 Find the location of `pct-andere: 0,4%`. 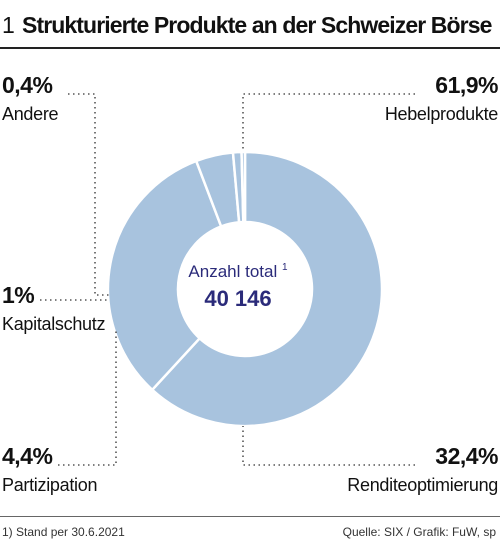

pct-andere: 0,4% is located at coordinates (27, 85).